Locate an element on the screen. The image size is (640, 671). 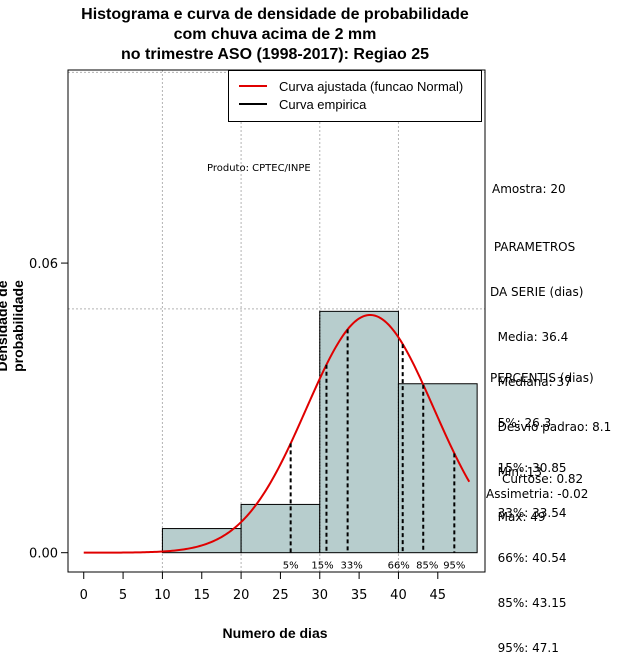
chart-title-line-2: com chuva acima de 2 mm is located at coordinates (275, 34).